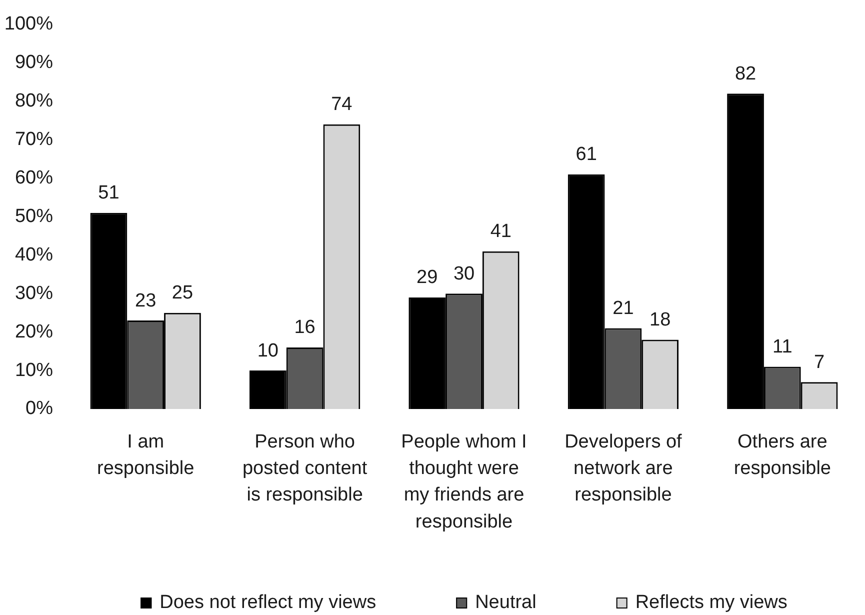 Image resolution: width=865 pixels, height=615 pixels. What do you see at coordinates (34, 293) in the screenshot?
I see `y-tick-label: 30%` at bounding box center [34, 293].